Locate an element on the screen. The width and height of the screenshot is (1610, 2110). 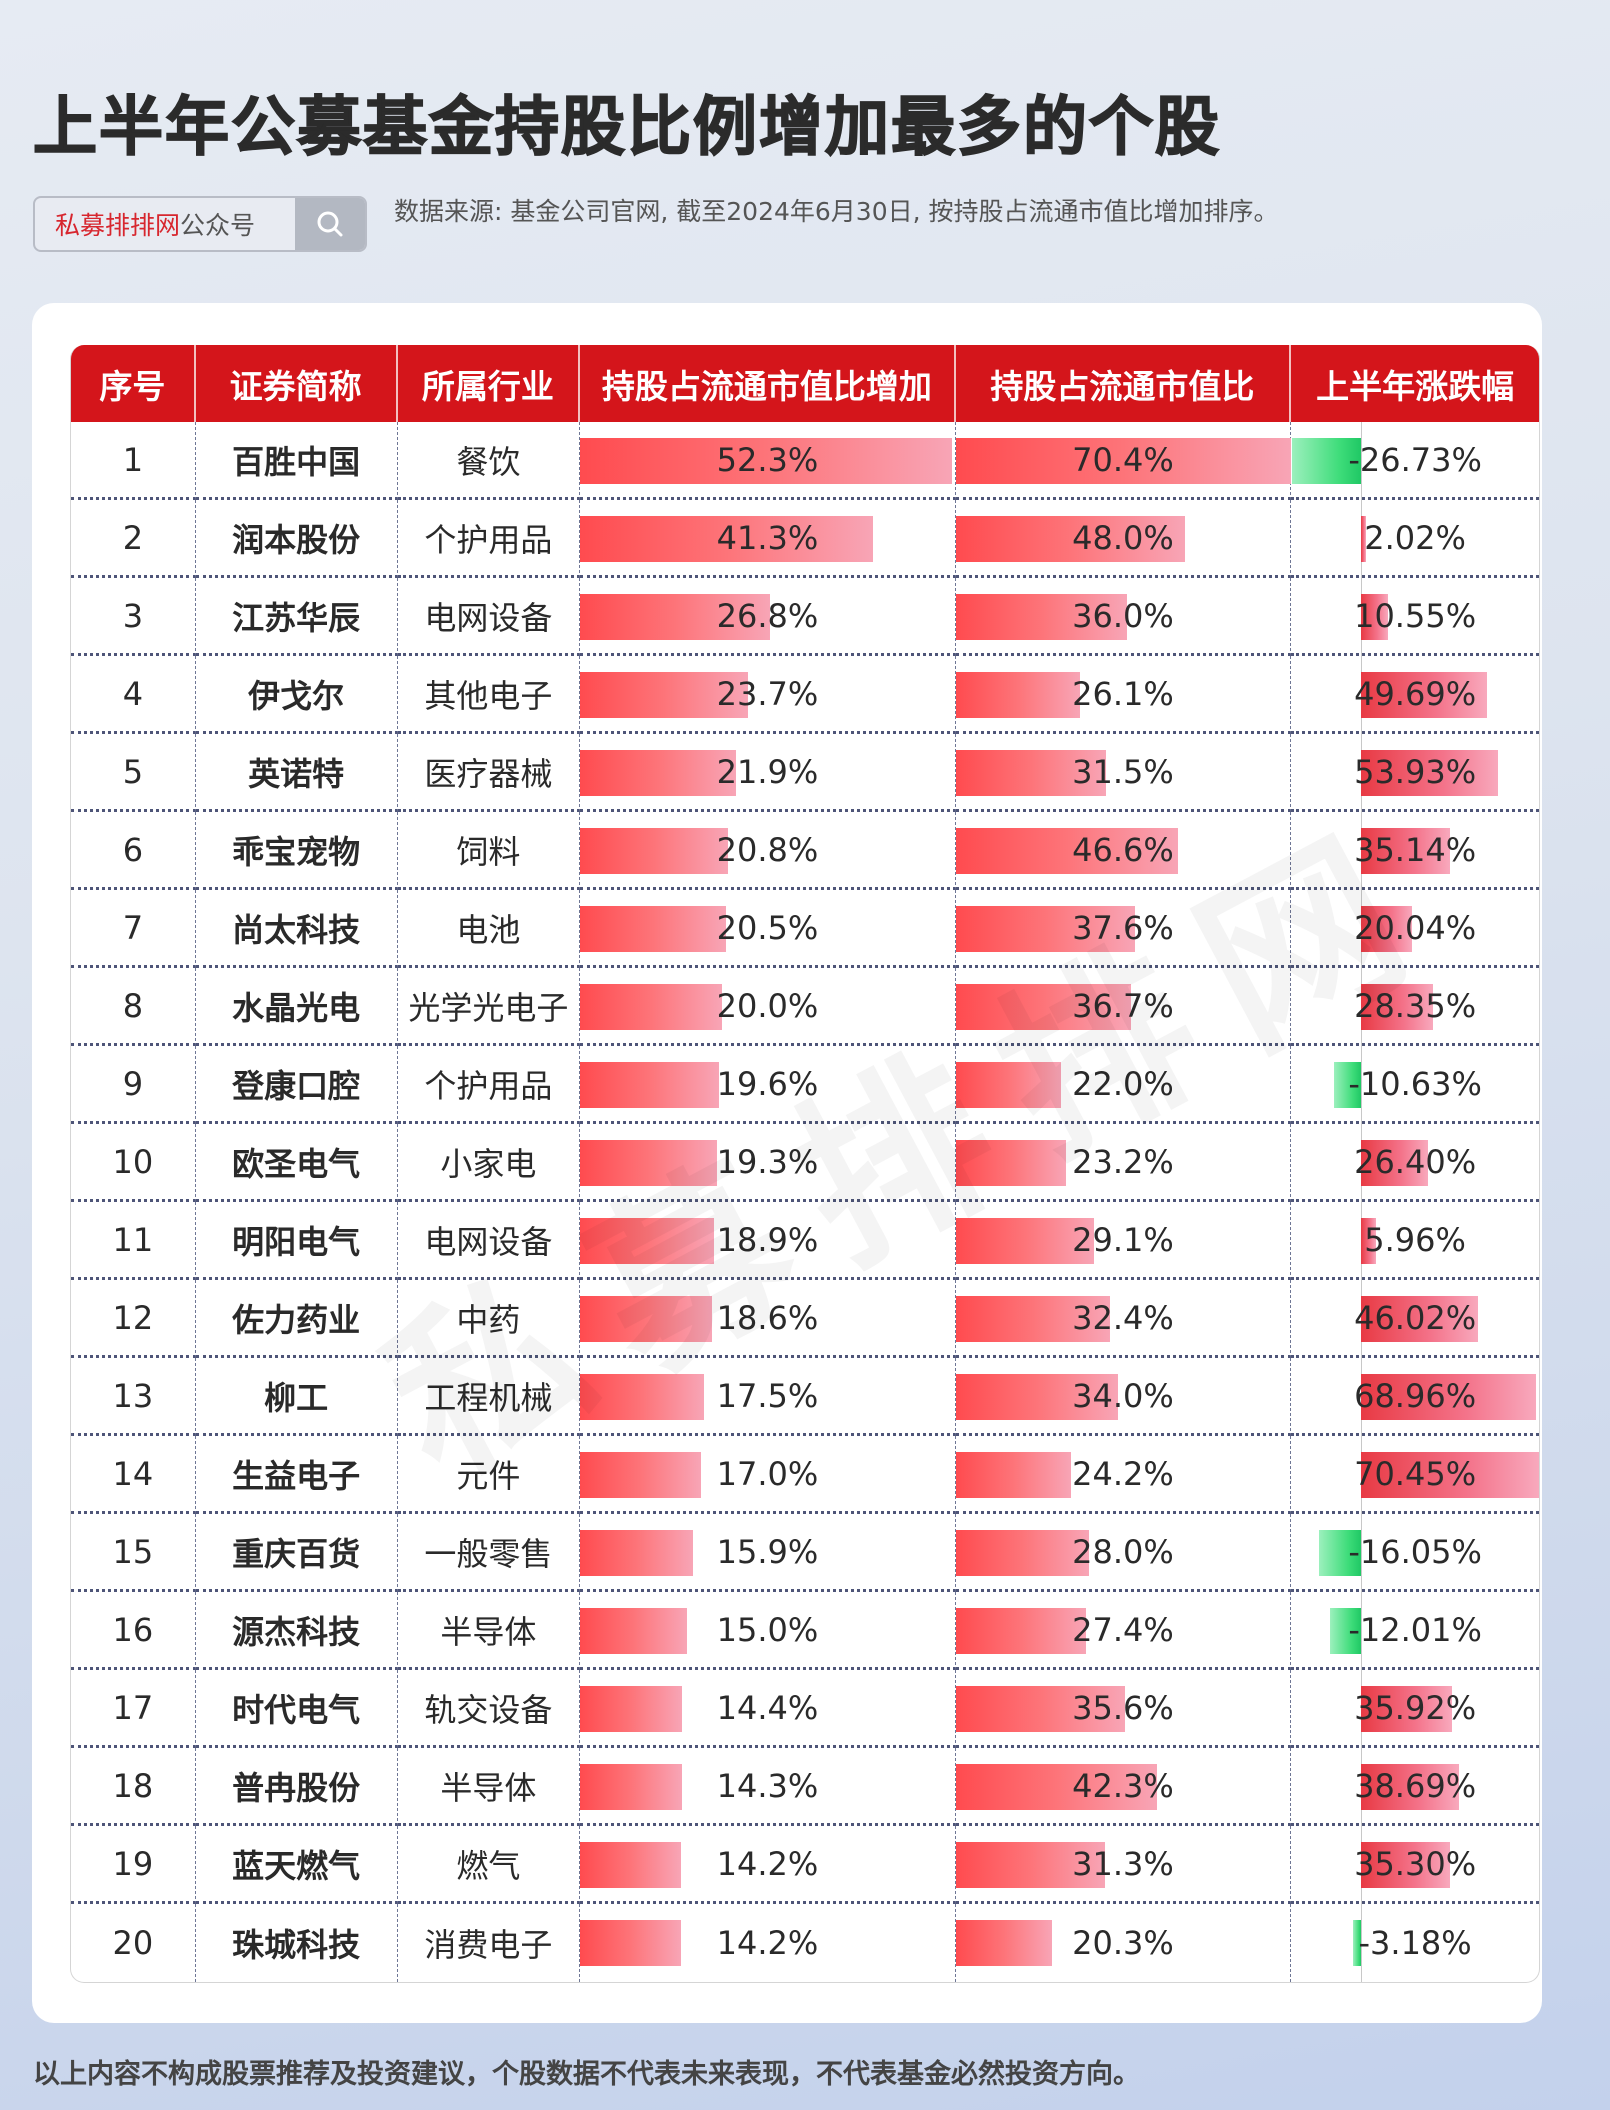
ratio-cell: 22.0% is located at coordinates (1123, 1085).